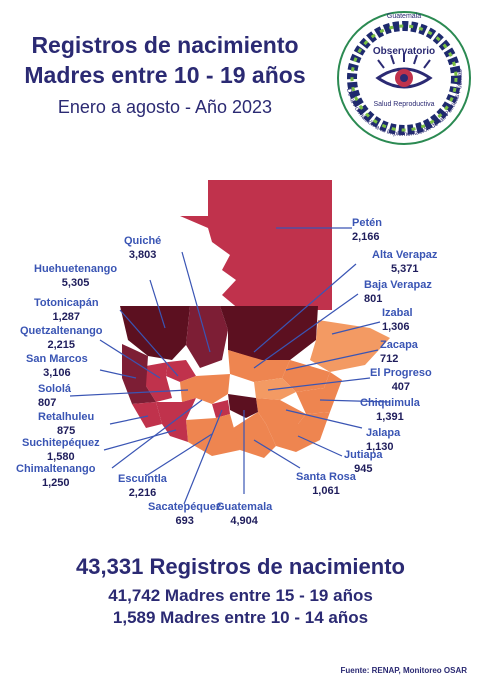 The width and height of the screenshot is (481, 680). What do you see at coordinates (390, 410) in the screenshot?
I see `label-chiquimula: Chiquimula 1,391` at bounding box center [390, 410].